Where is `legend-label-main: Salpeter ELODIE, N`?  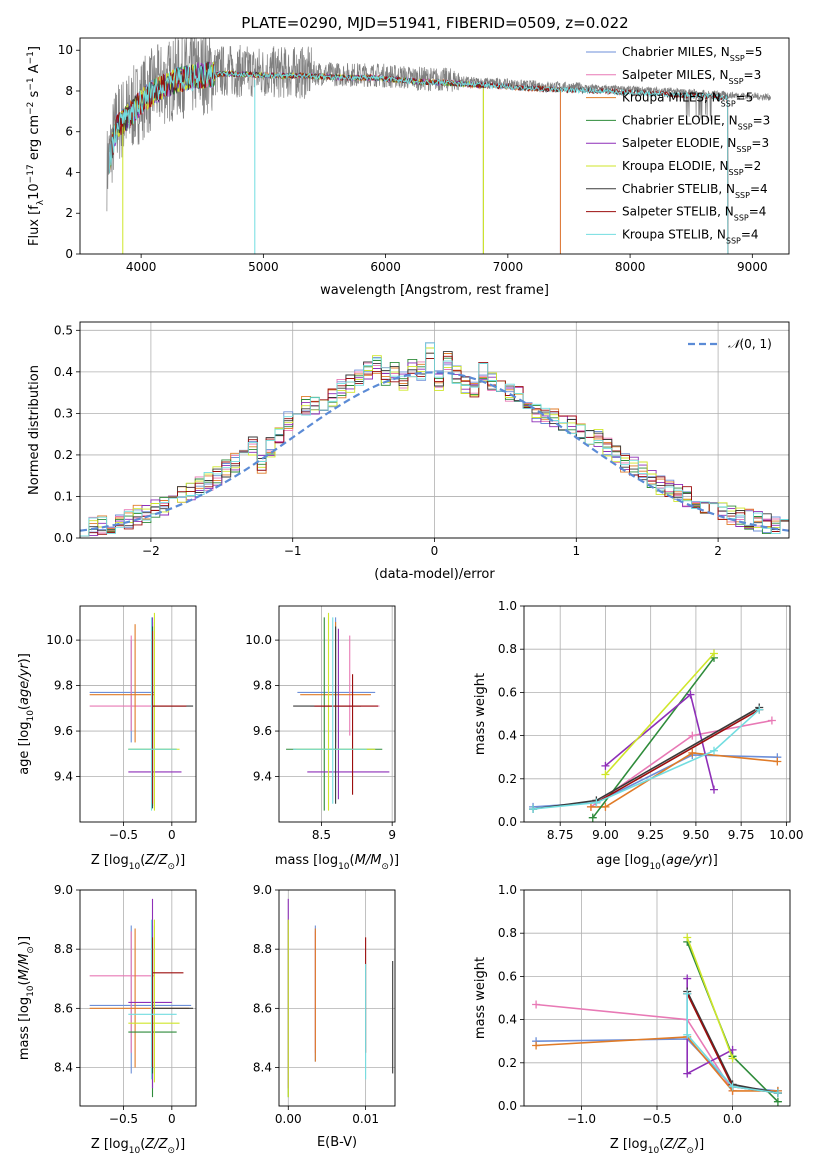
legend-label-main: Salpeter ELODIE, N is located at coordinates (679, 143).